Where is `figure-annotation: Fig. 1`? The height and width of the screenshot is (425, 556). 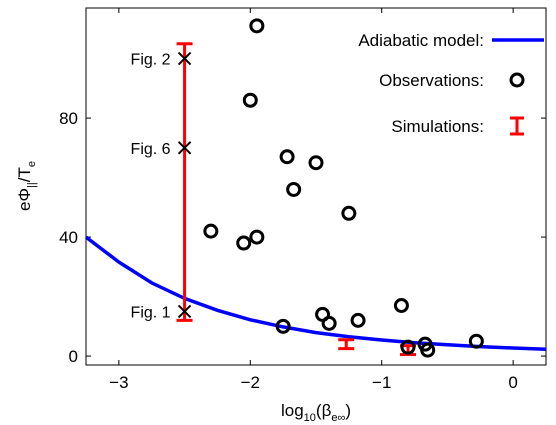
figure-annotation: Fig. 1 is located at coordinates (151, 312).